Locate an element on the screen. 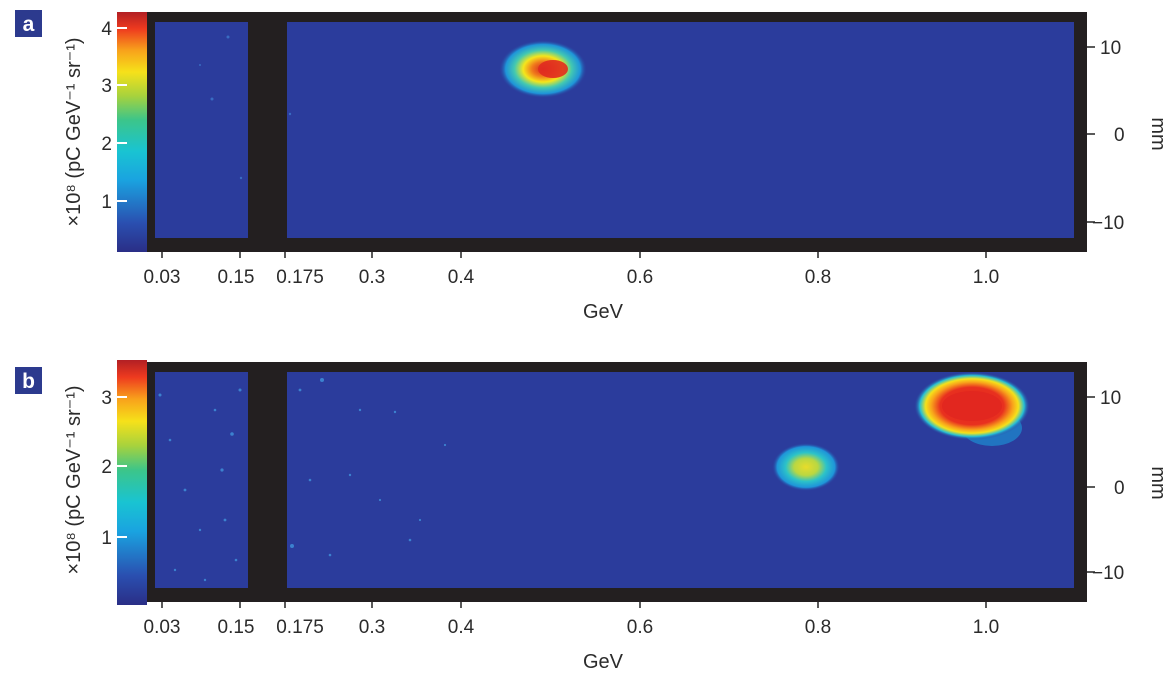 The image size is (1164, 673). panel-label: a is located at coordinates (29, 24).